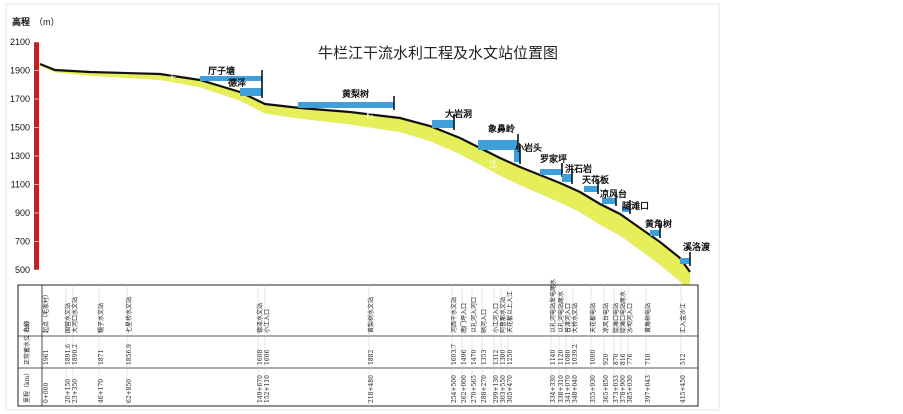 The height and width of the screenshot is (414, 903). I want to click on table-cell-level: 1250, so click(510, 357).